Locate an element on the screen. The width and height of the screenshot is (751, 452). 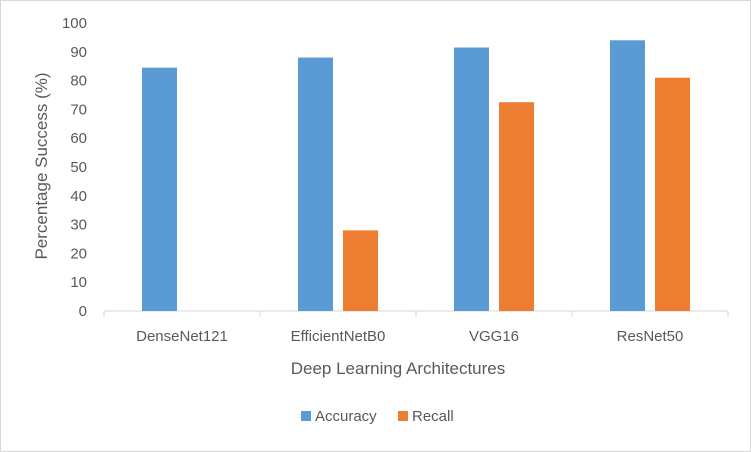
x-axis-title: Deep Learning Architectures is located at coordinates (398, 368).